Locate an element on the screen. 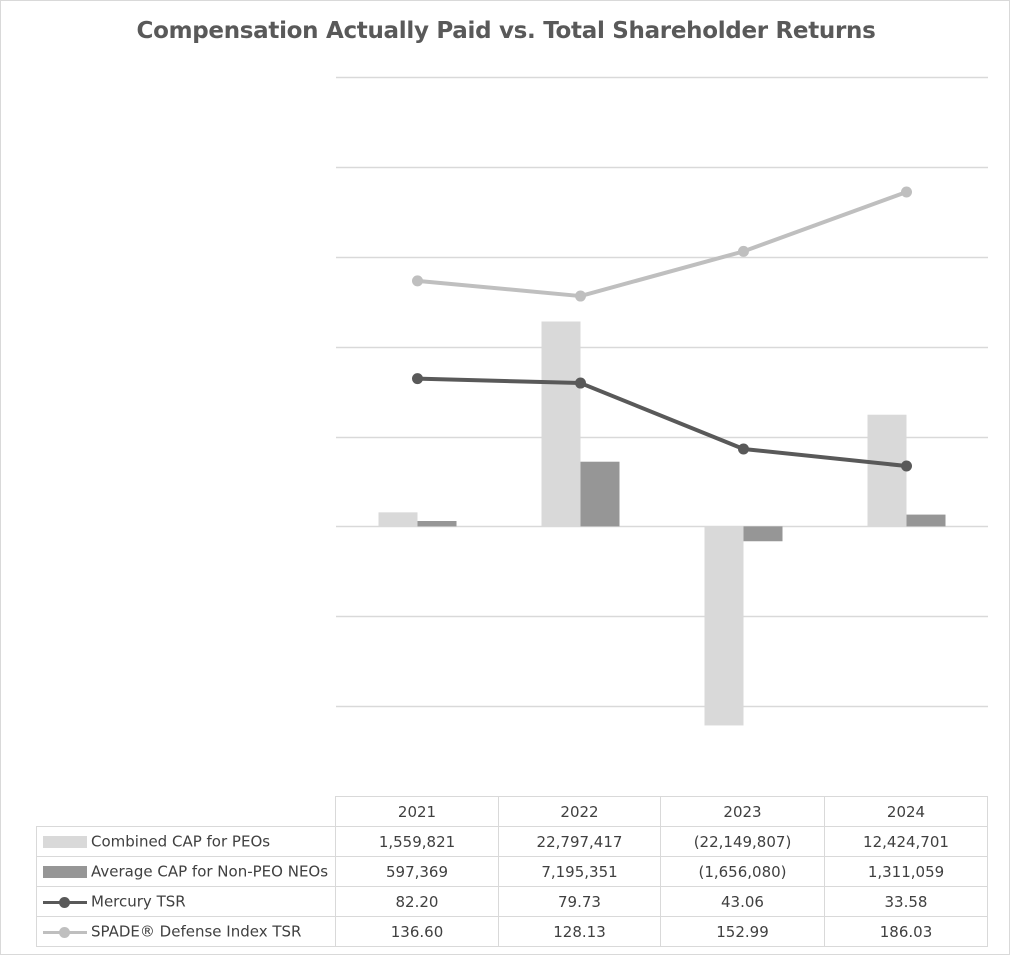 The height and width of the screenshot is (957, 1012). bar-2021-average-cap-for-non-peo-neos is located at coordinates (437, 524).